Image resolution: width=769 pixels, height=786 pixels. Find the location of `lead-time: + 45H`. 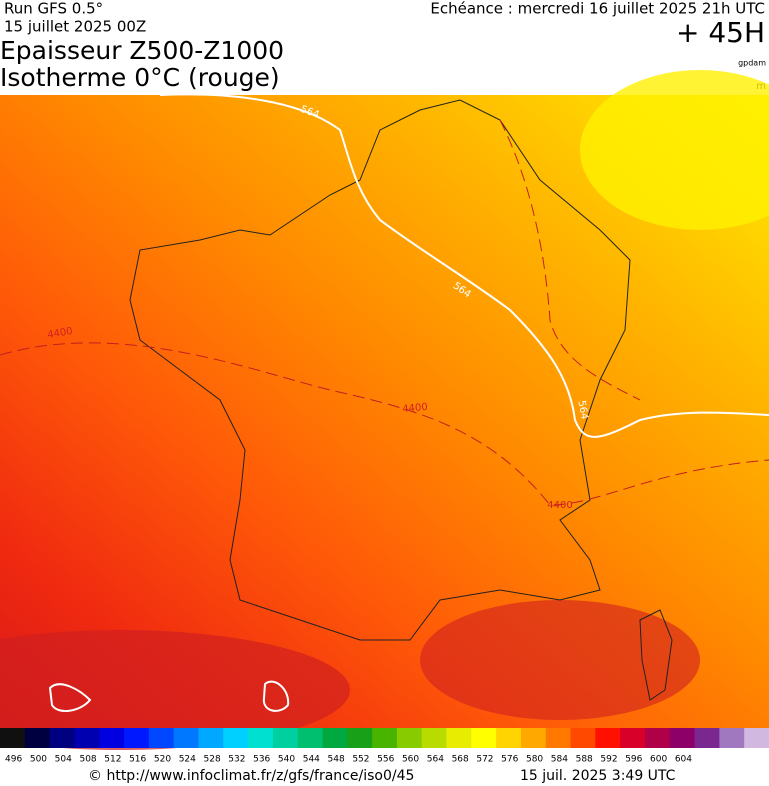

lead-time: + 45H is located at coordinates (720, 32).